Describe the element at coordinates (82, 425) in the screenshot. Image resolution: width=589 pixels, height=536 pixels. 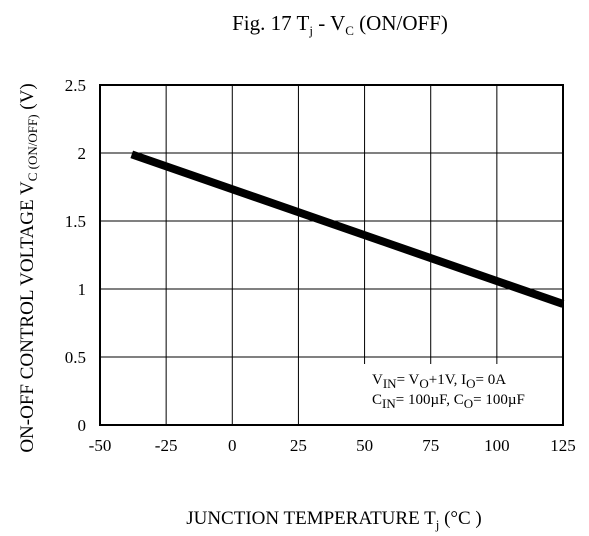
I see `y-tick-label: 0` at that location.